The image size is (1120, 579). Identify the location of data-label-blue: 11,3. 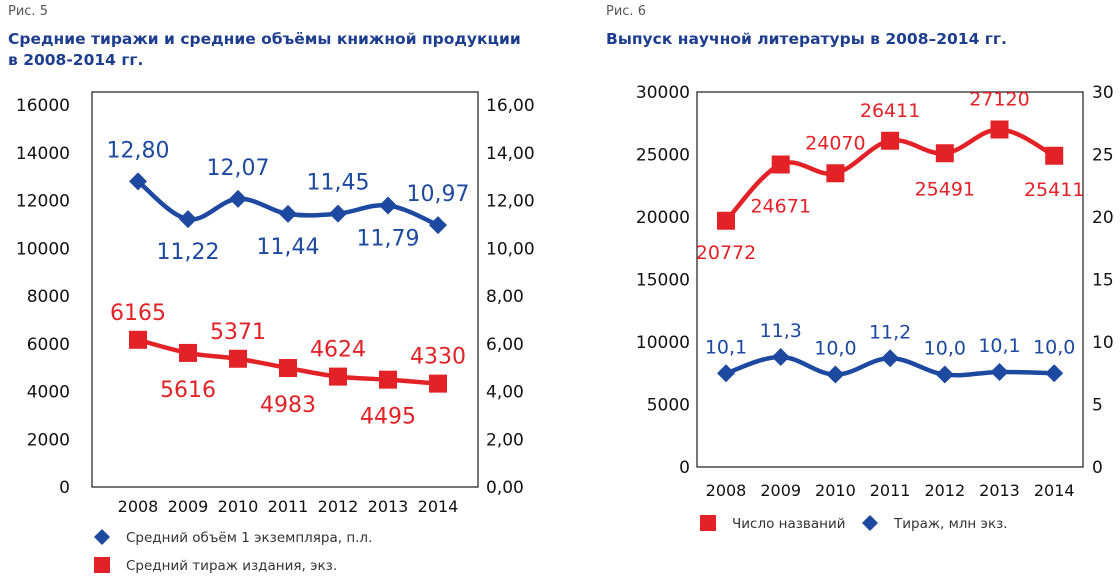
(781, 331).